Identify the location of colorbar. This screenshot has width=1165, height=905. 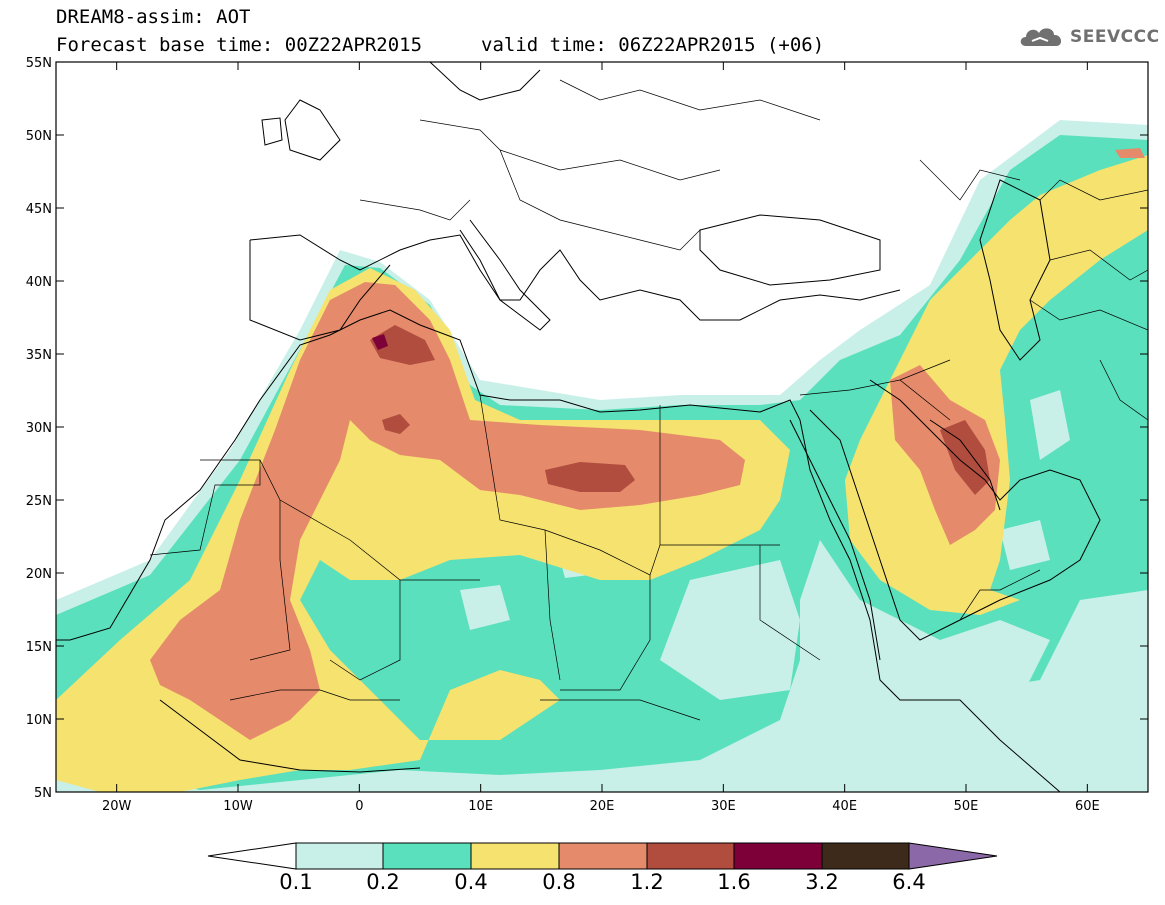
(602, 856).